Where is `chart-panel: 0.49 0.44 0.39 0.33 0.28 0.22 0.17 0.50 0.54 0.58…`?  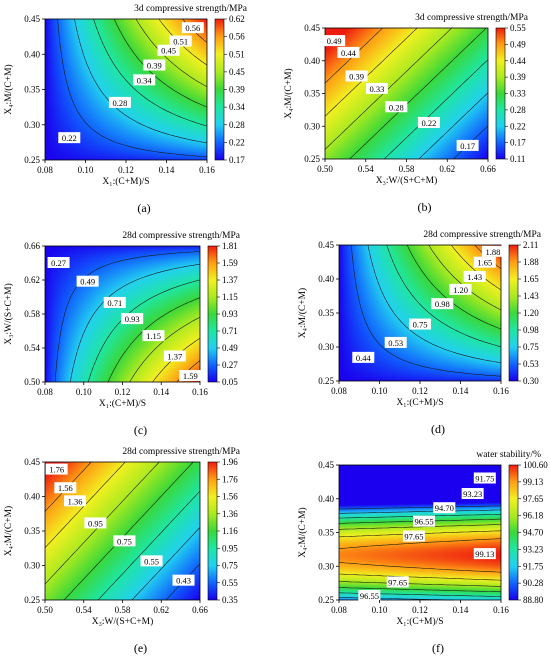 chart-panel: 0.49 0.44 0.39 0.33 0.28 0.22 0.17 0.50 0.54 0.58… is located at coordinates (406, 113).